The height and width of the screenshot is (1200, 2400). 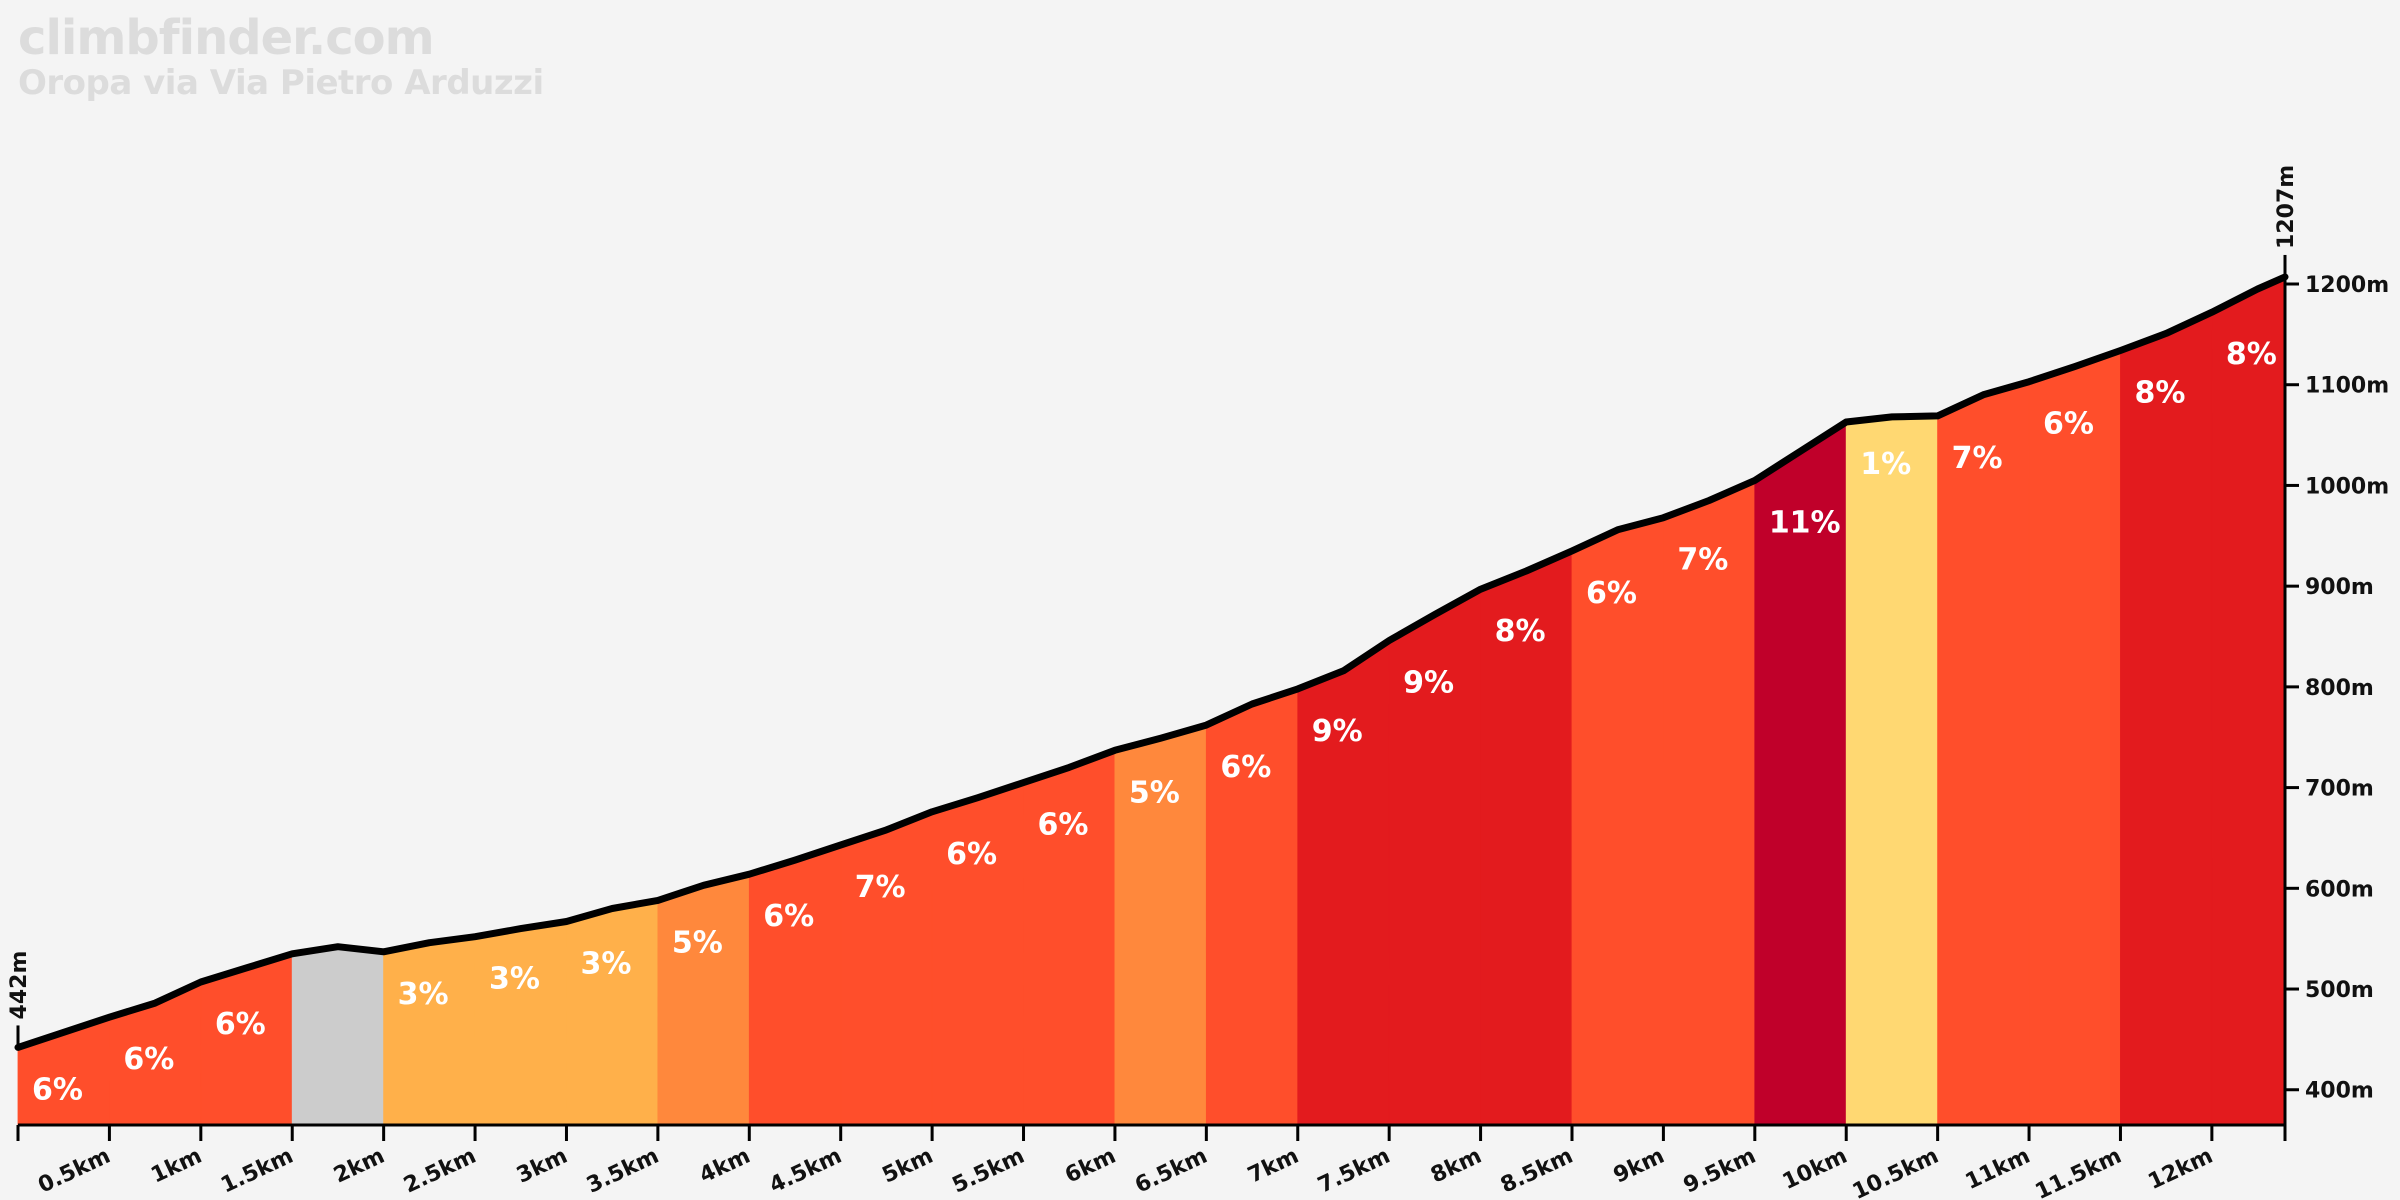 I want to click on y-tick-label: 1000m, so click(x=2347, y=486).